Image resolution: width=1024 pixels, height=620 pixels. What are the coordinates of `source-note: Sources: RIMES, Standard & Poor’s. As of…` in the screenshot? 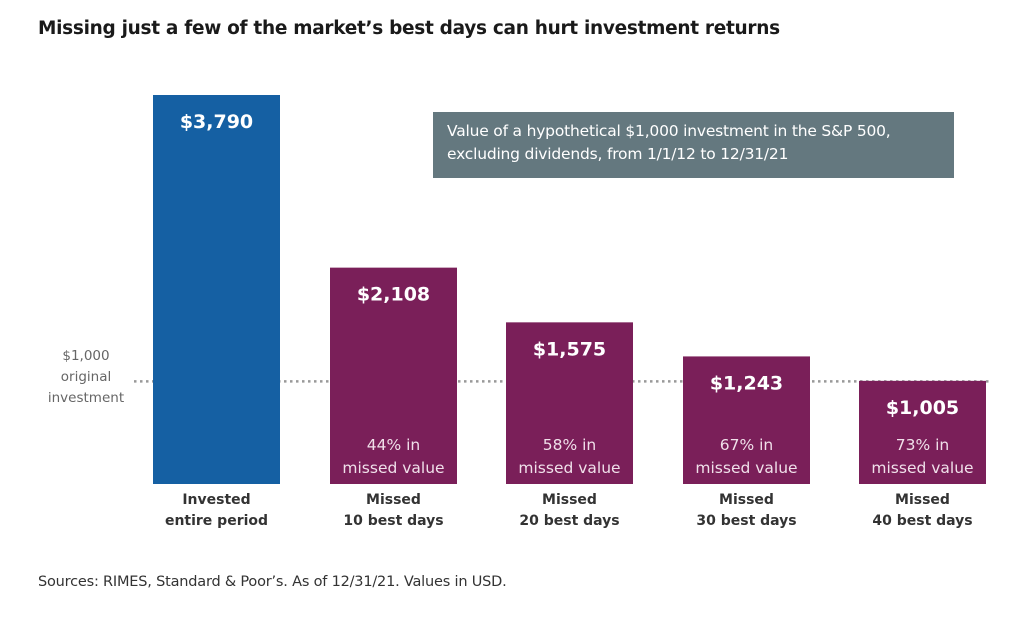 It's located at (272, 582).